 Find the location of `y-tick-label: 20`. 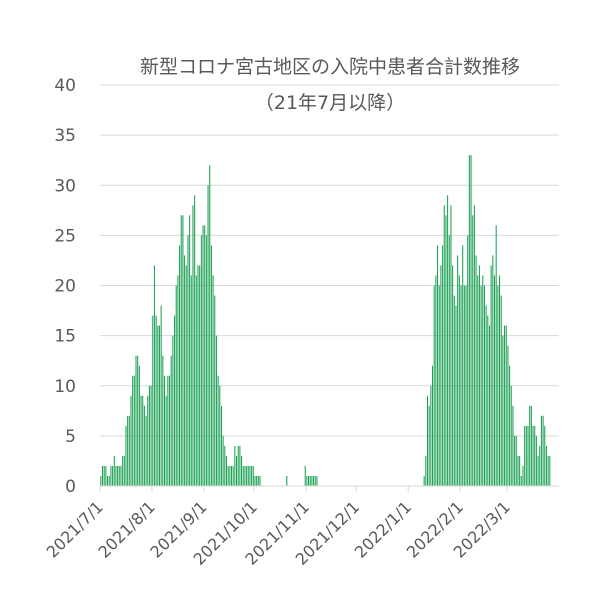

y-tick-label: 20 is located at coordinates (65, 287).